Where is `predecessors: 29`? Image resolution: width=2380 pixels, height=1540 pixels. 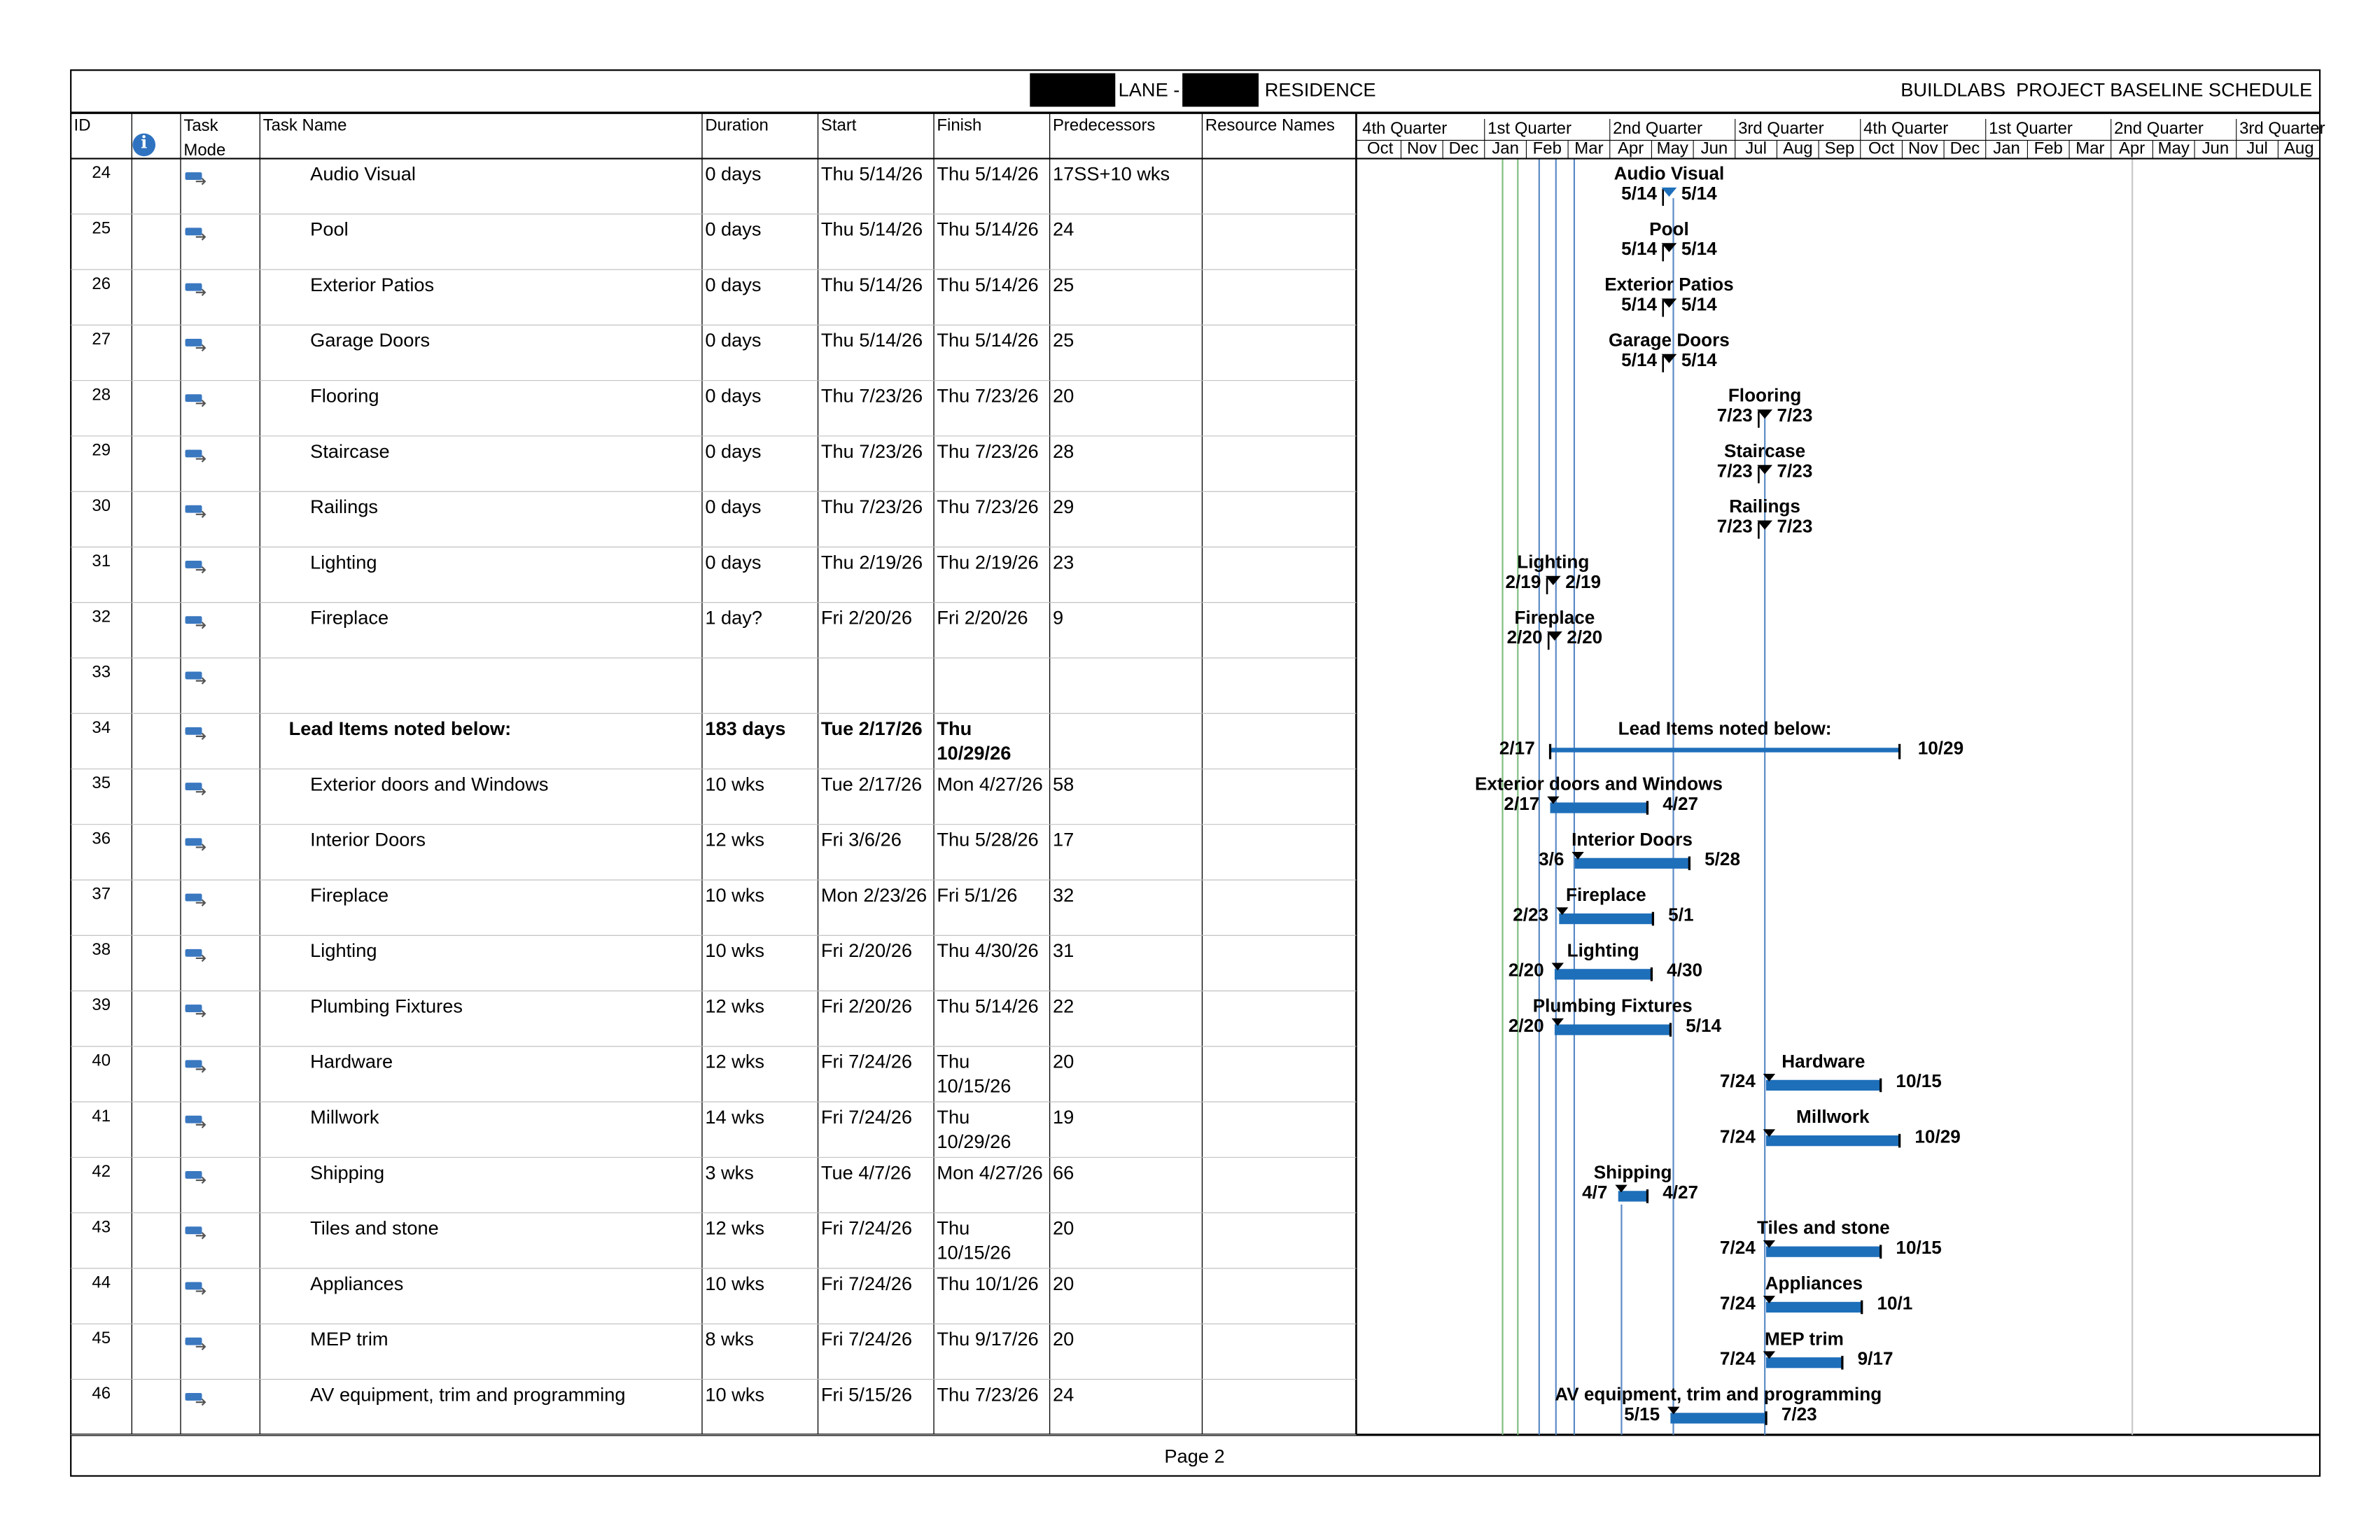 predecessors: 29 is located at coordinates (1063, 506).